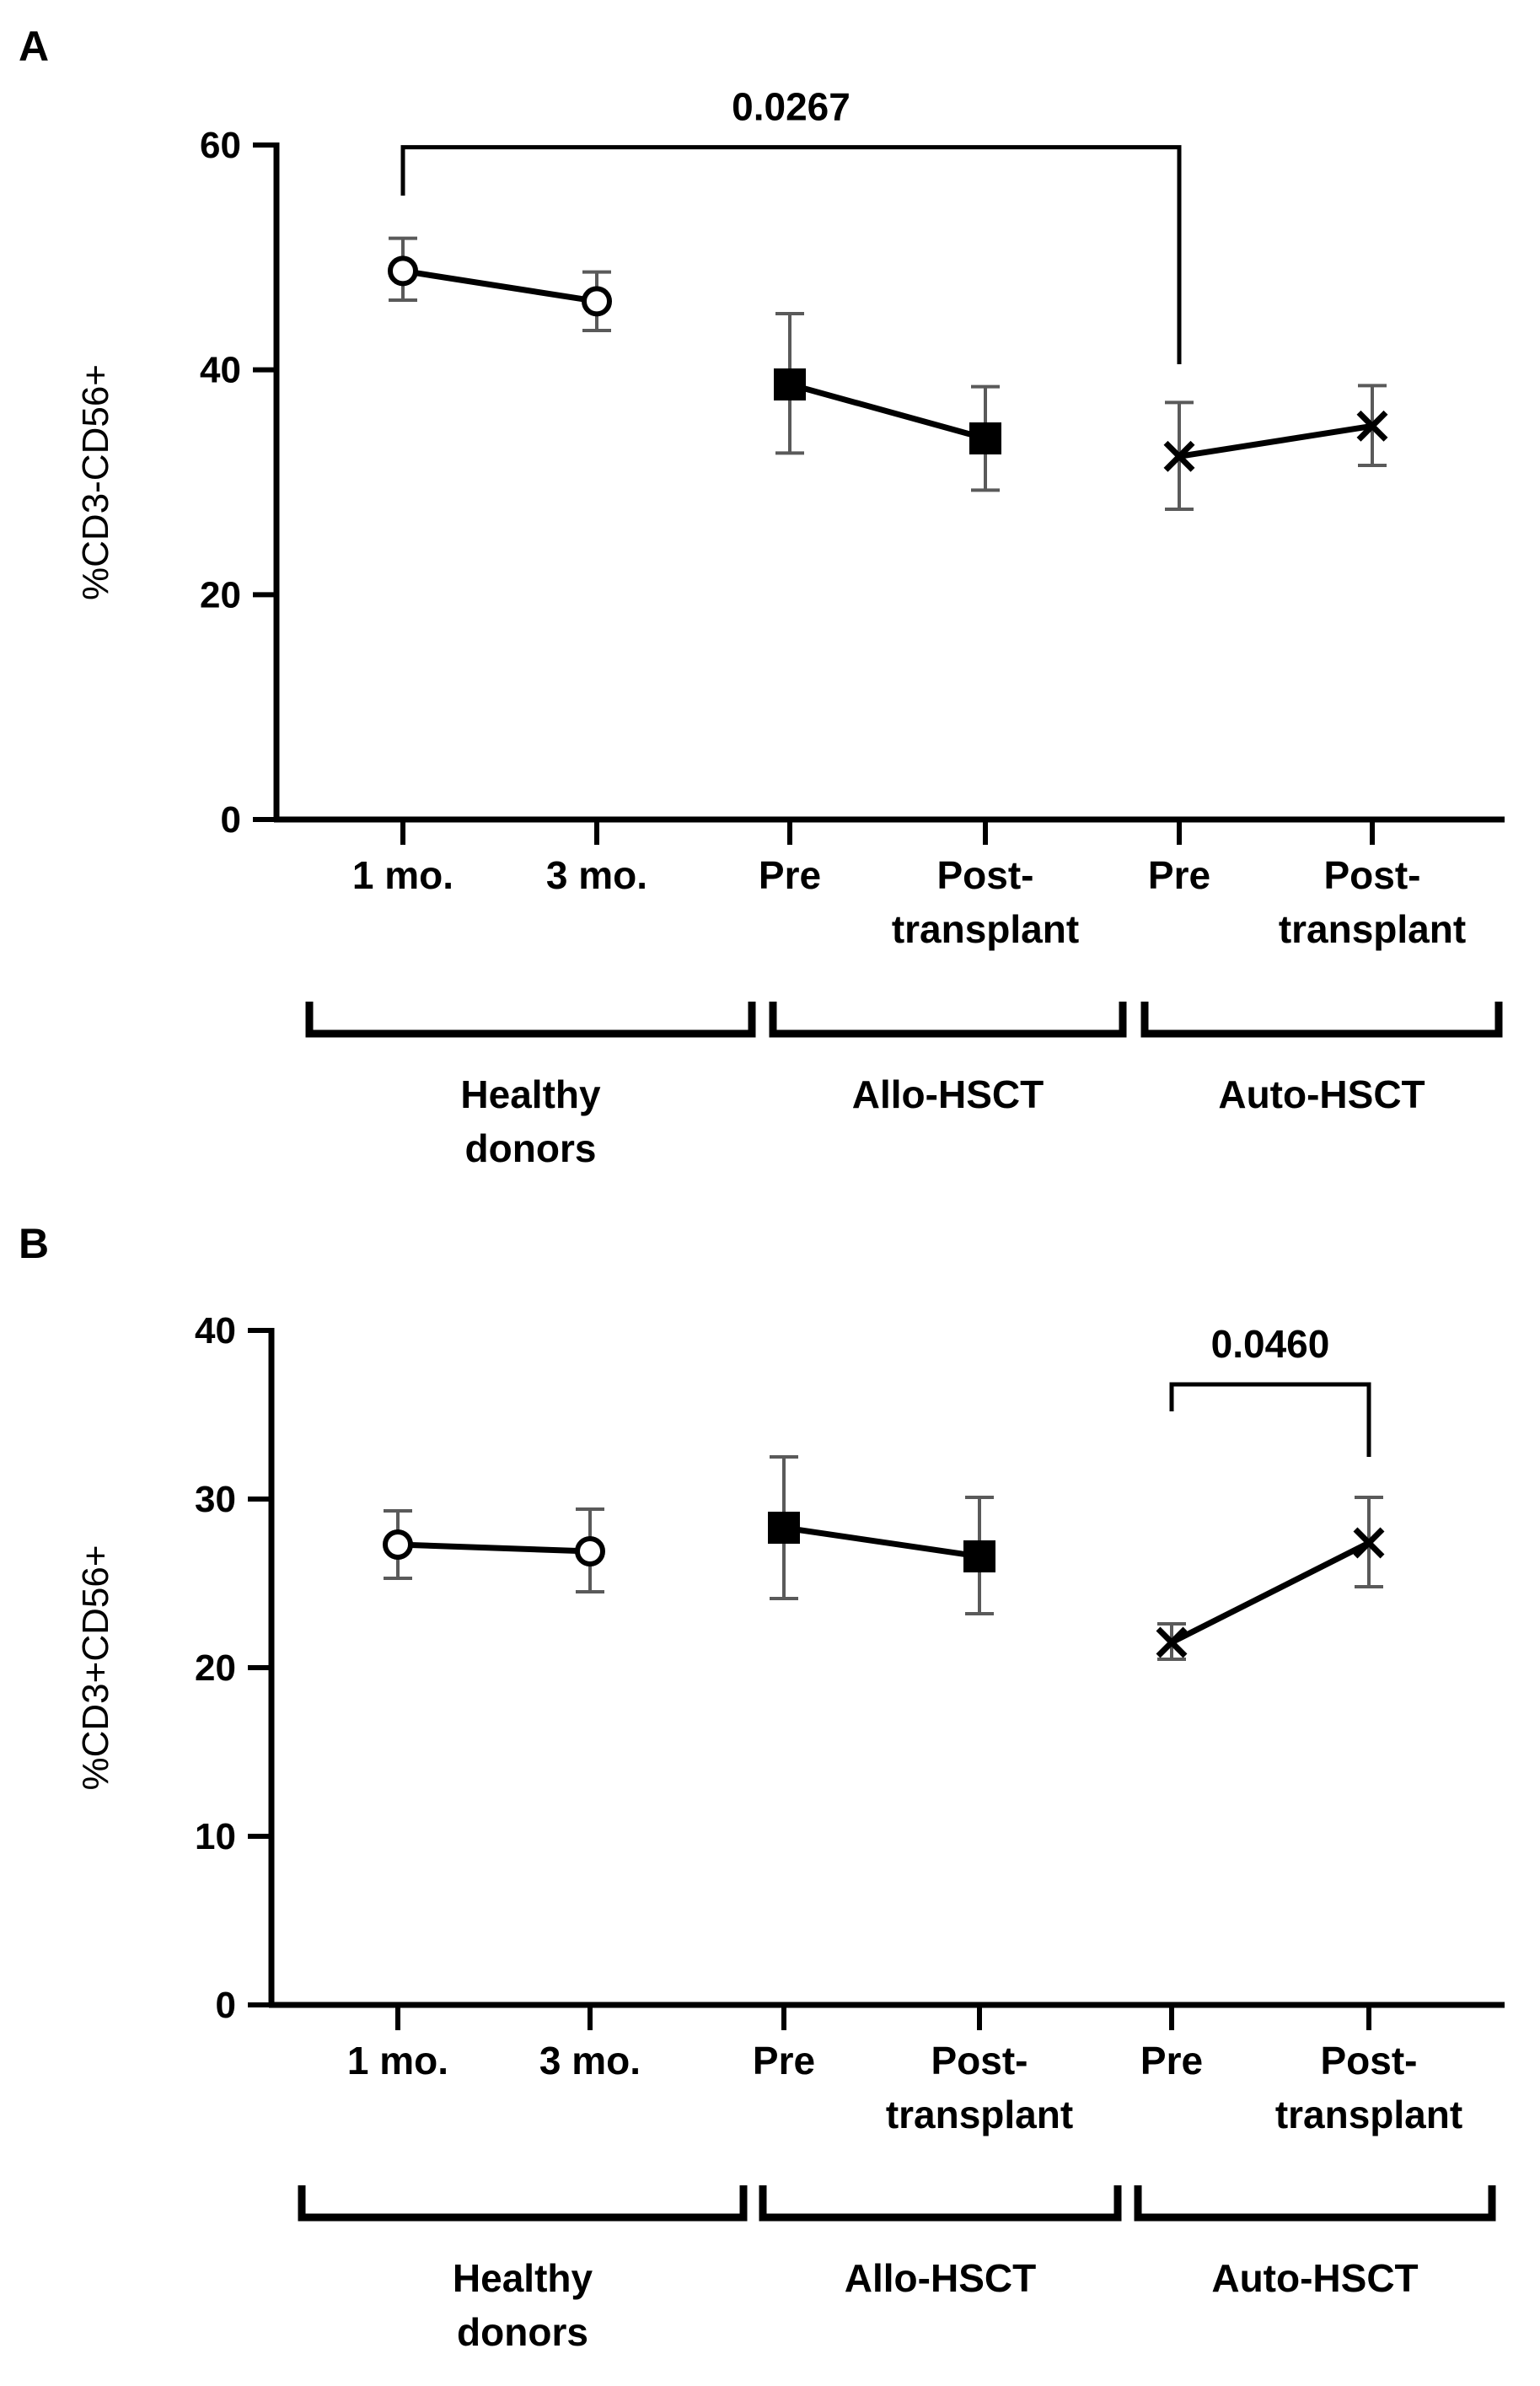 Image resolution: width=1540 pixels, height=2386 pixels. What do you see at coordinates (215, 1836) in the screenshot?
I see `y-tick-label: 10` at bounding box center [215, 1836].